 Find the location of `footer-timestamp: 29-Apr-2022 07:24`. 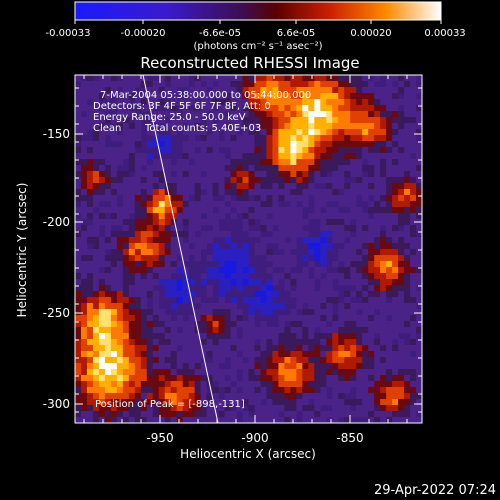

footer-timestamp: 29-Apr-2022 07:24 is located at coordinates (435, 490).